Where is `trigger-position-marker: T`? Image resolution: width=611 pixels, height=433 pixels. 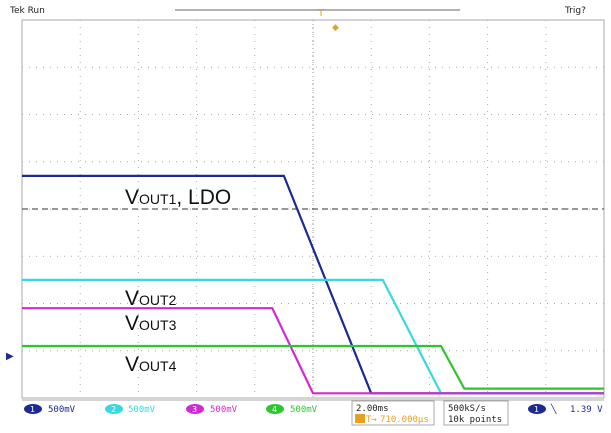 trigger-position-marker: T is located at coordinates (321, 13).